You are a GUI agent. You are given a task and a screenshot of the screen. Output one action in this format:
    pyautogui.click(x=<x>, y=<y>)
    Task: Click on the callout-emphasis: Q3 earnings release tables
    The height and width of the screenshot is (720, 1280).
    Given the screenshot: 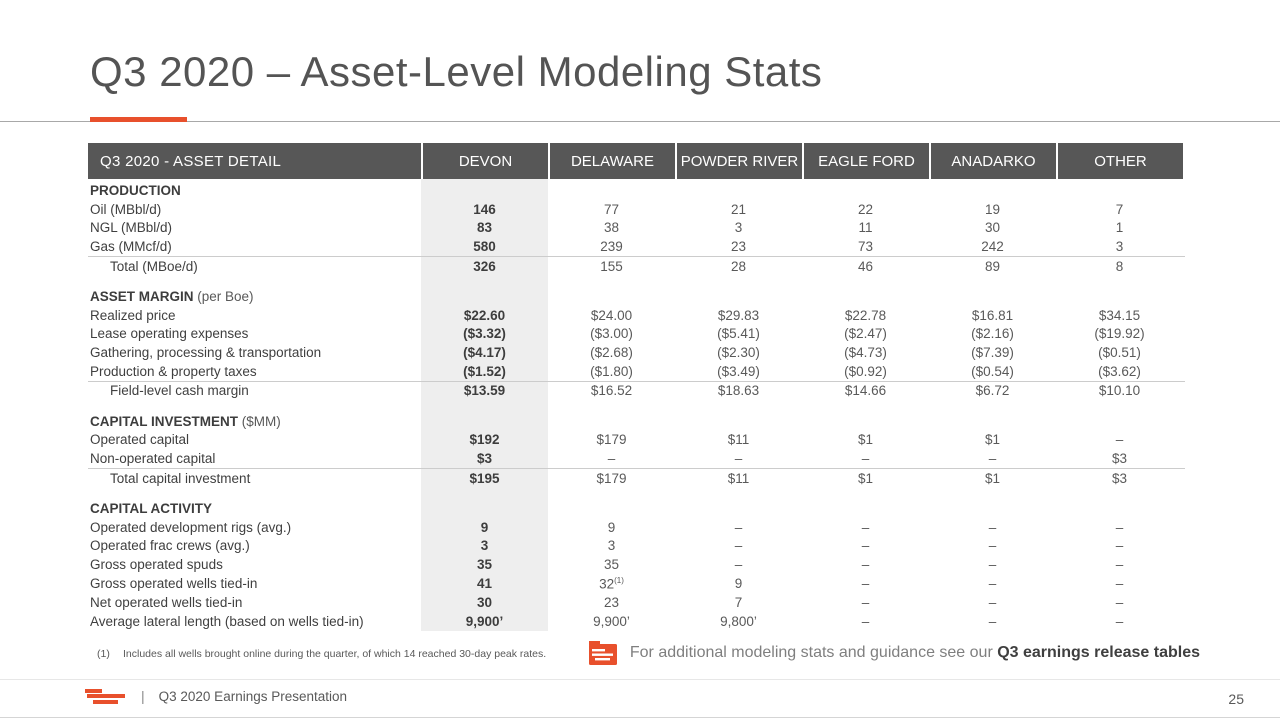 What is the action you would take?
    pyautogui.click(x=1098, y=652)
    